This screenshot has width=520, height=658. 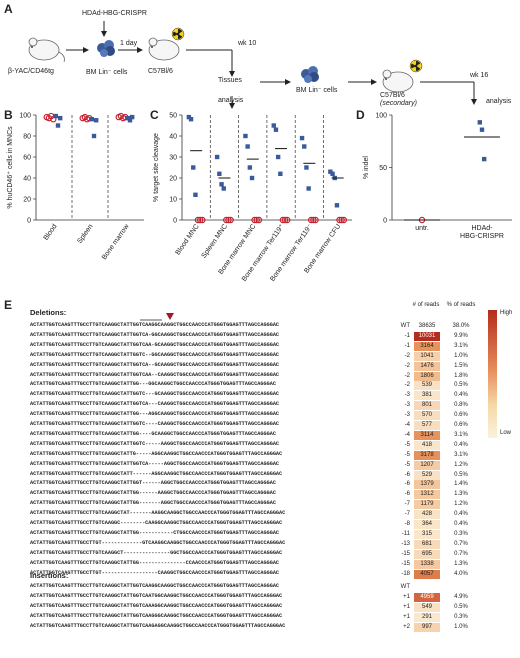 I want to click on percent-cell: 0.8%, so click(x=461, y=405).